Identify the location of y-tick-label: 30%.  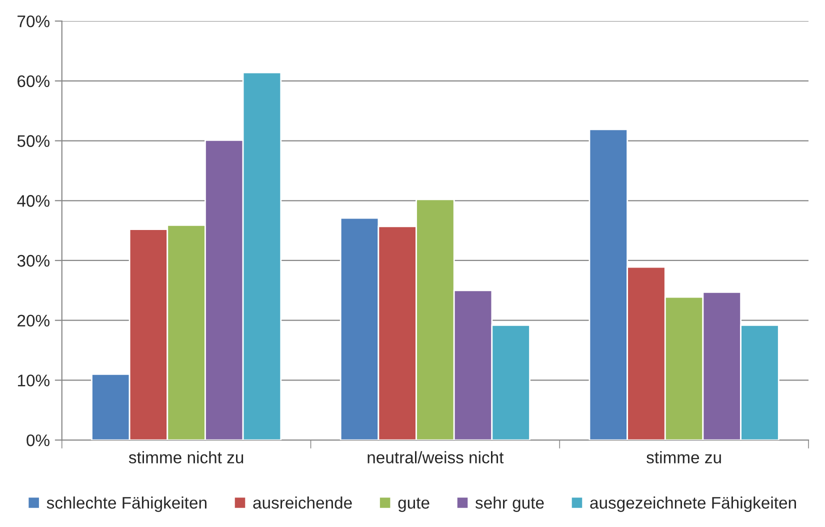
(33, 260).